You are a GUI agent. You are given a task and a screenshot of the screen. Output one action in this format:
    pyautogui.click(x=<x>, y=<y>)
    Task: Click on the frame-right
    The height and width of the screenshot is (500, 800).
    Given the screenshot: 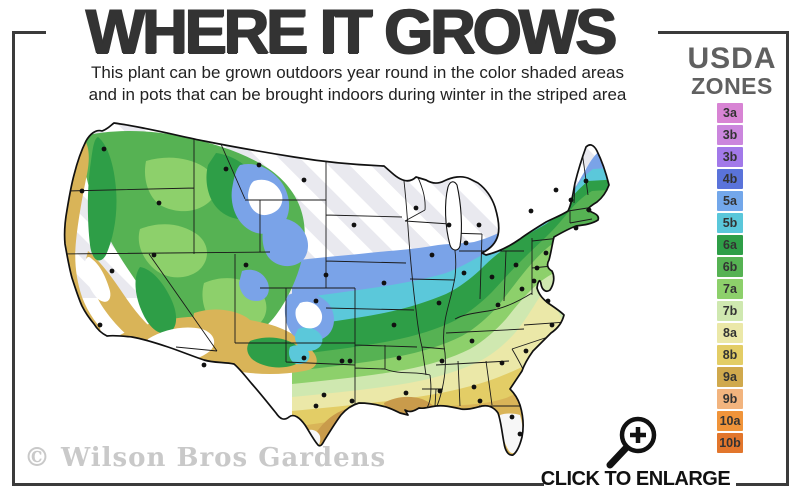 What is the action you would take?
    pyautogui.click(x=787, y=258)
    